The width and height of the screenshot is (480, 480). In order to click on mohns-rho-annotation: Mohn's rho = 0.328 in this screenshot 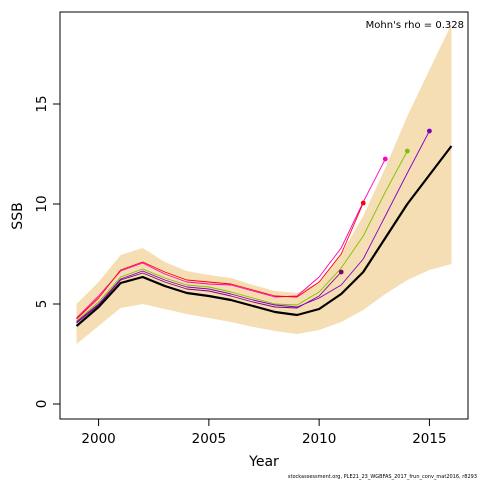, I will do `click(415, 25)`.